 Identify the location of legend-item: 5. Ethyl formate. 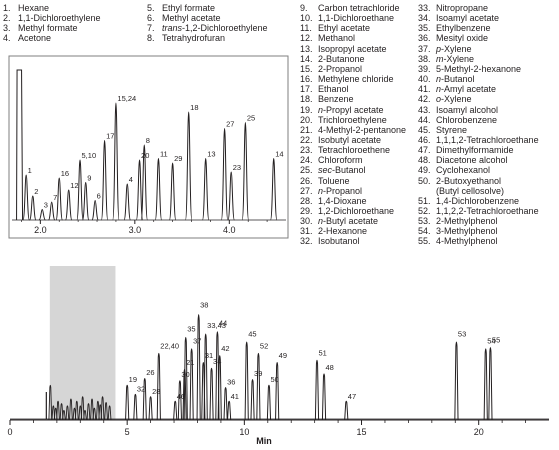
(181, 8).